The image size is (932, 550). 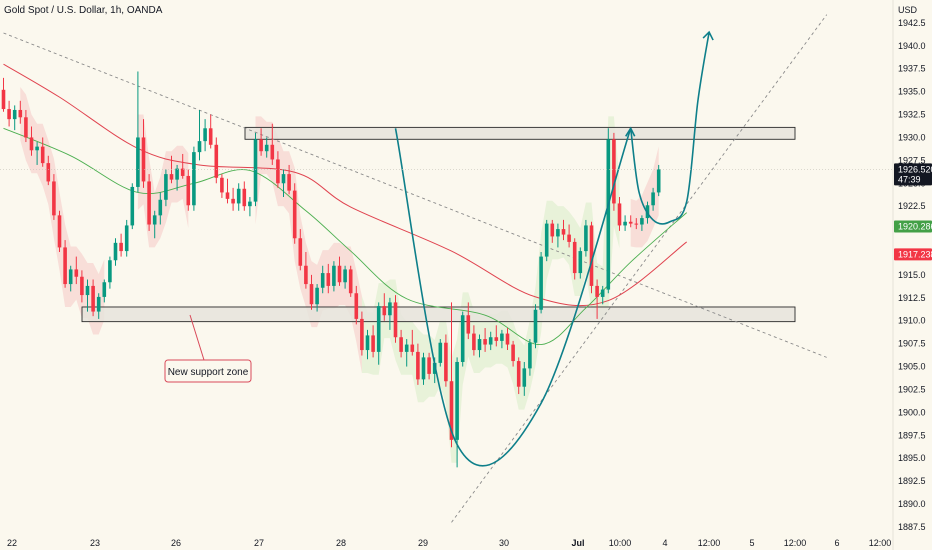 What do you see at coordinates (912, 275) in the screenshot?
I see `price-tick-11: 1915.0` at bounding box center [912, 275].